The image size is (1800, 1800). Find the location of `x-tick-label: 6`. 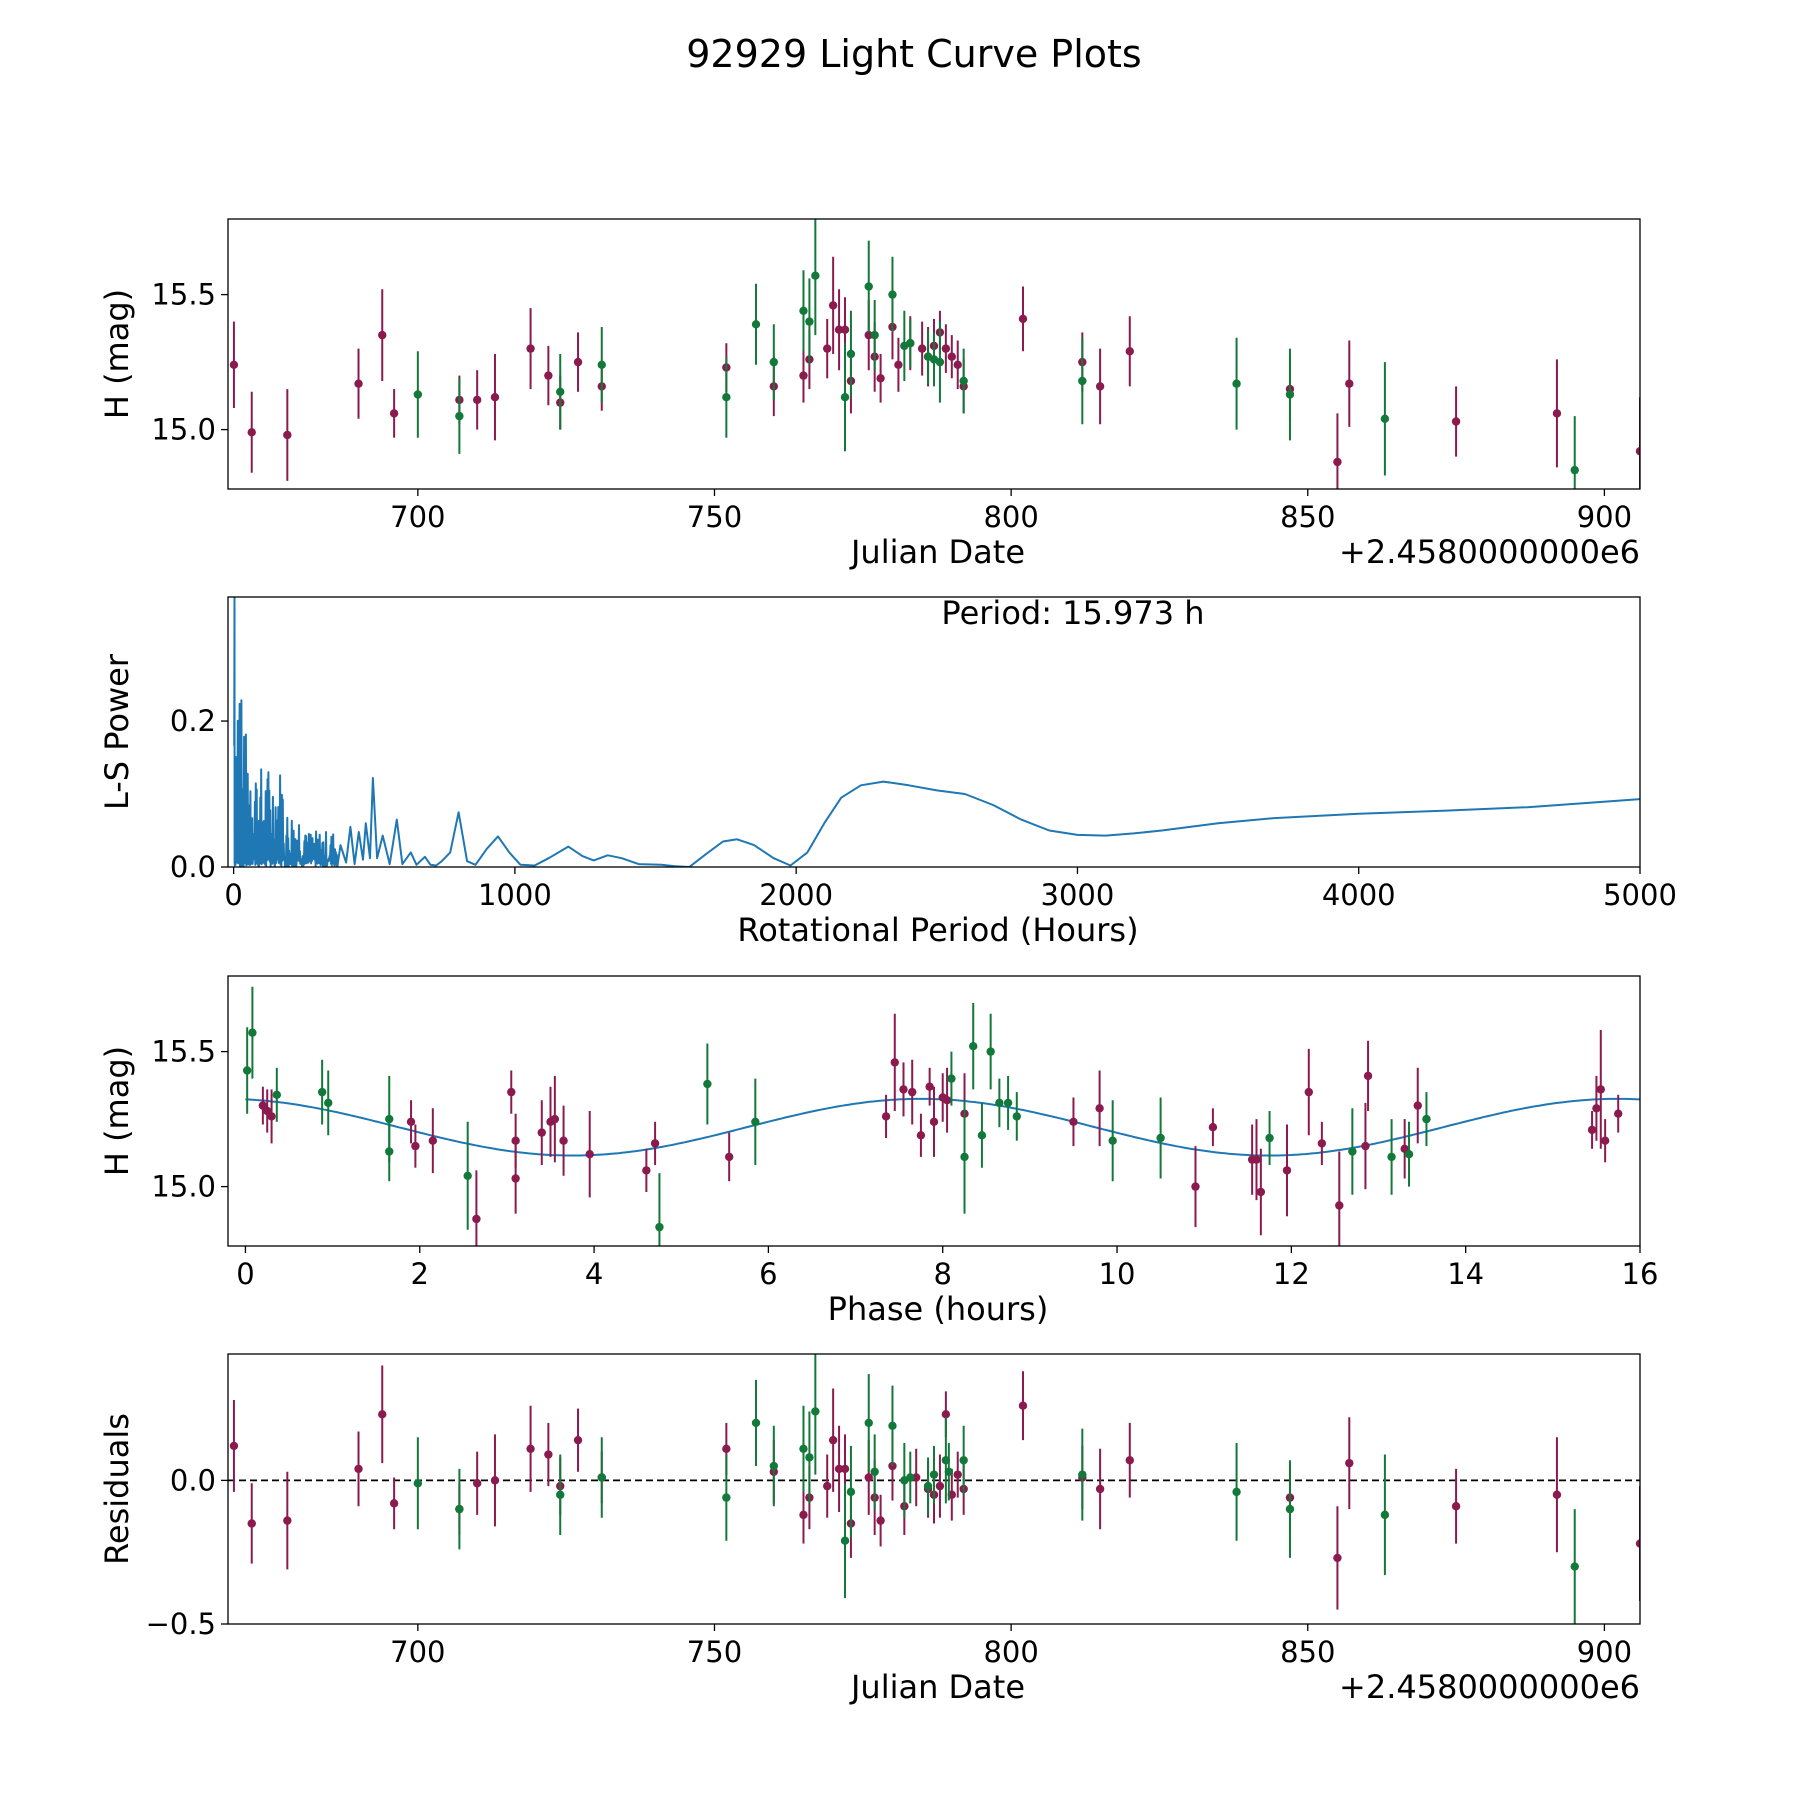

x-tick-label: 6 is located at coordinates (768, 1274).